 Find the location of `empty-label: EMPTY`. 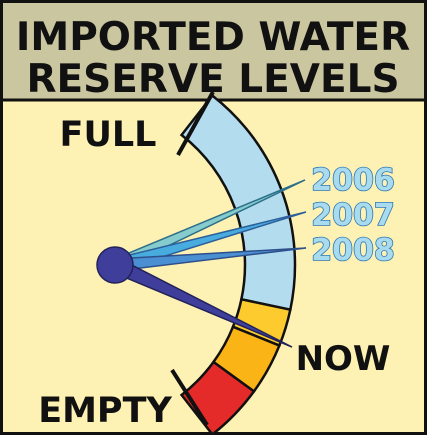

empty-label: EMPTY is located at coordinates (105, 411).